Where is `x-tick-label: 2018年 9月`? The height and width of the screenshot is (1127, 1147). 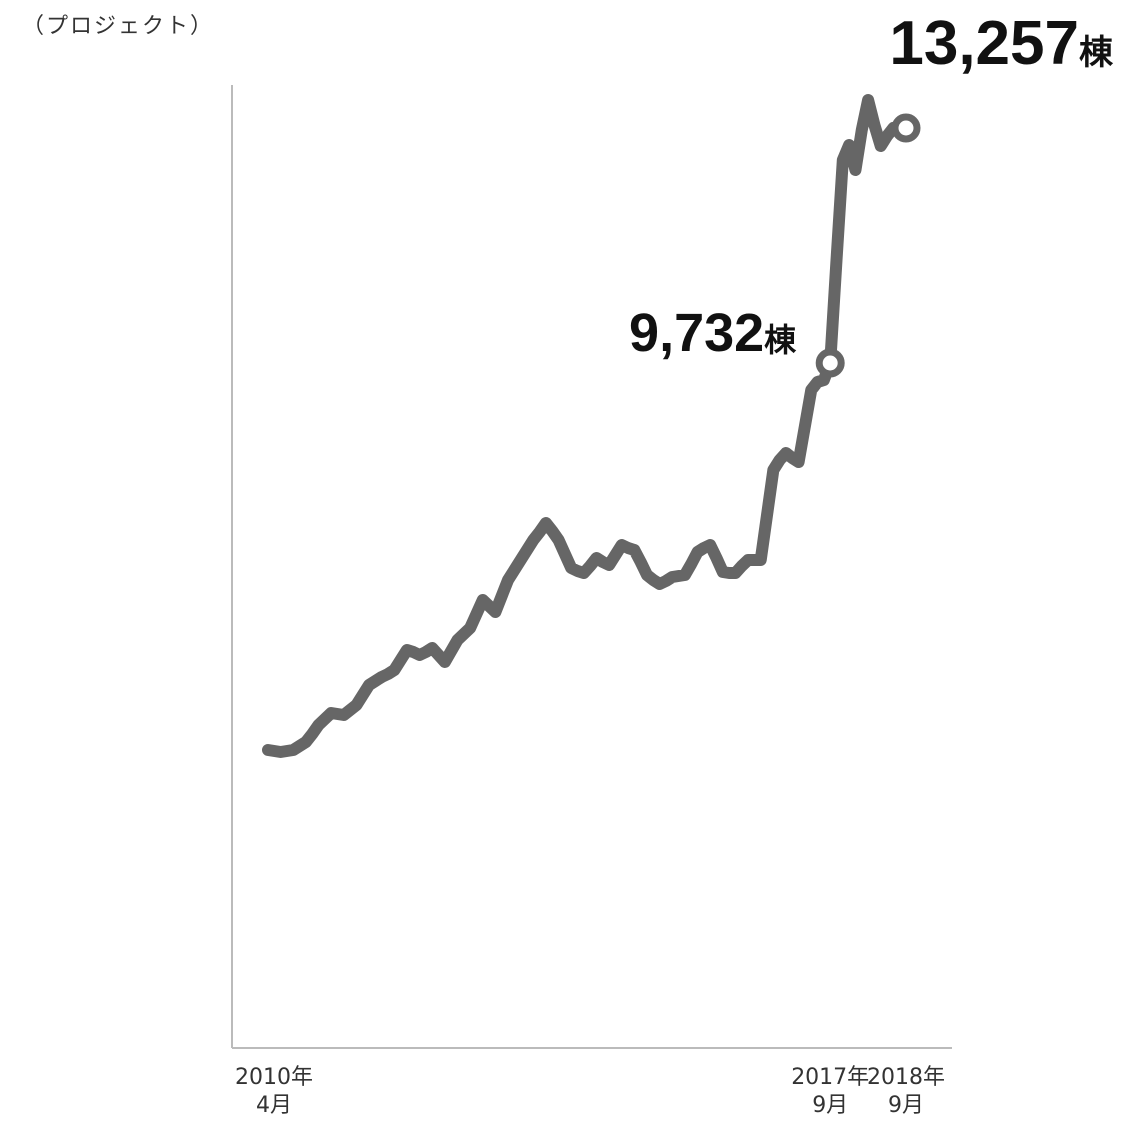 x-tick-label: 2018年 9月 is located at coordinates (906, 1091).